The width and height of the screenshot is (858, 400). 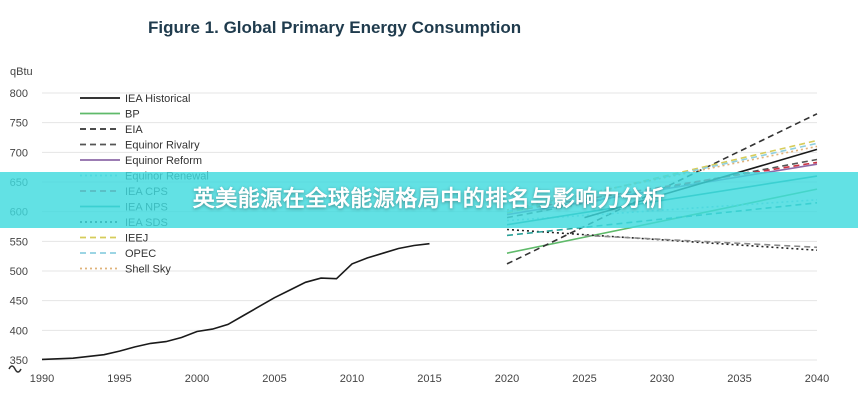 What do you see at coordinates (19, 94) in the screenshot?
I see `y-tick-label: 800` at bounding box center [19, 94].